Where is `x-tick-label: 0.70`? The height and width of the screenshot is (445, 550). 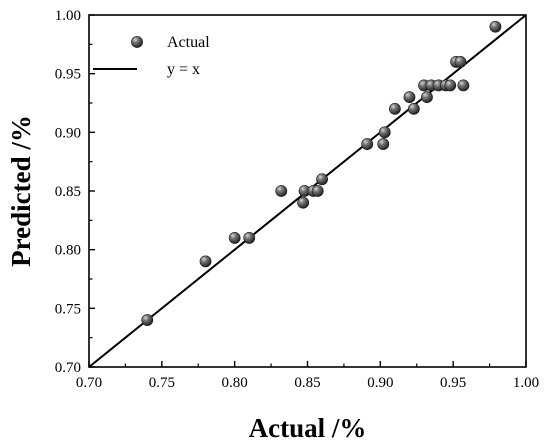 x-tick-label: 0.70 is located at coordinates (89, 383).